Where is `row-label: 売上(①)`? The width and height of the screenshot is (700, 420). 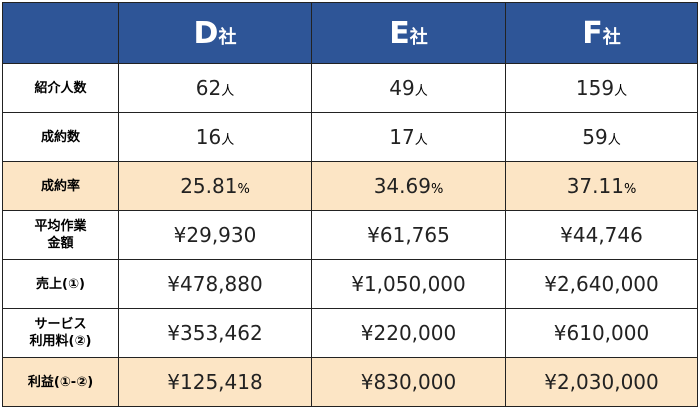 row-label: 売上(①) is located at coordinates (60, 284).